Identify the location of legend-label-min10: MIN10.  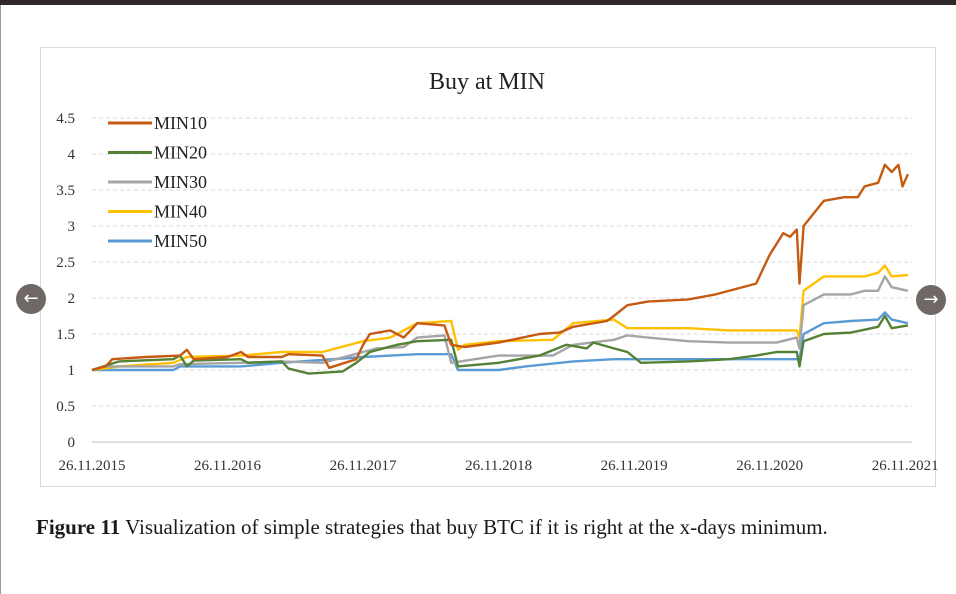
(180, 123).